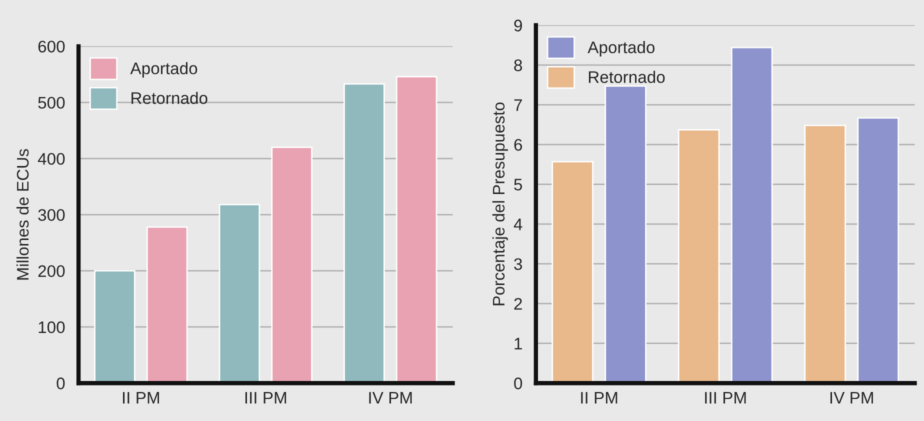 The image size is (924, 421). I want to click on y-tick-label: 300, so click(51, 215).